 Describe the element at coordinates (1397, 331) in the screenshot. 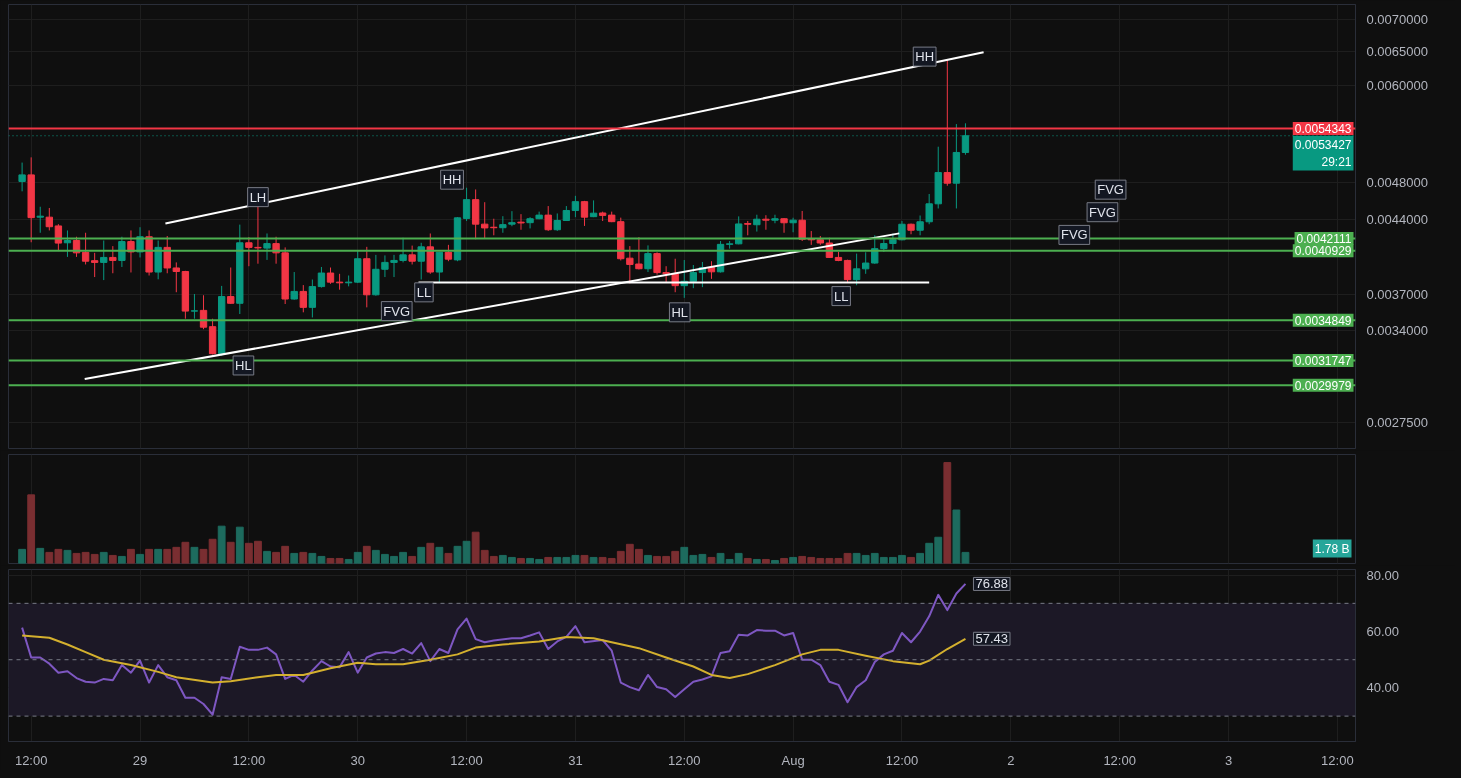

I see `y-tick-label: 0.0034000` at that location.